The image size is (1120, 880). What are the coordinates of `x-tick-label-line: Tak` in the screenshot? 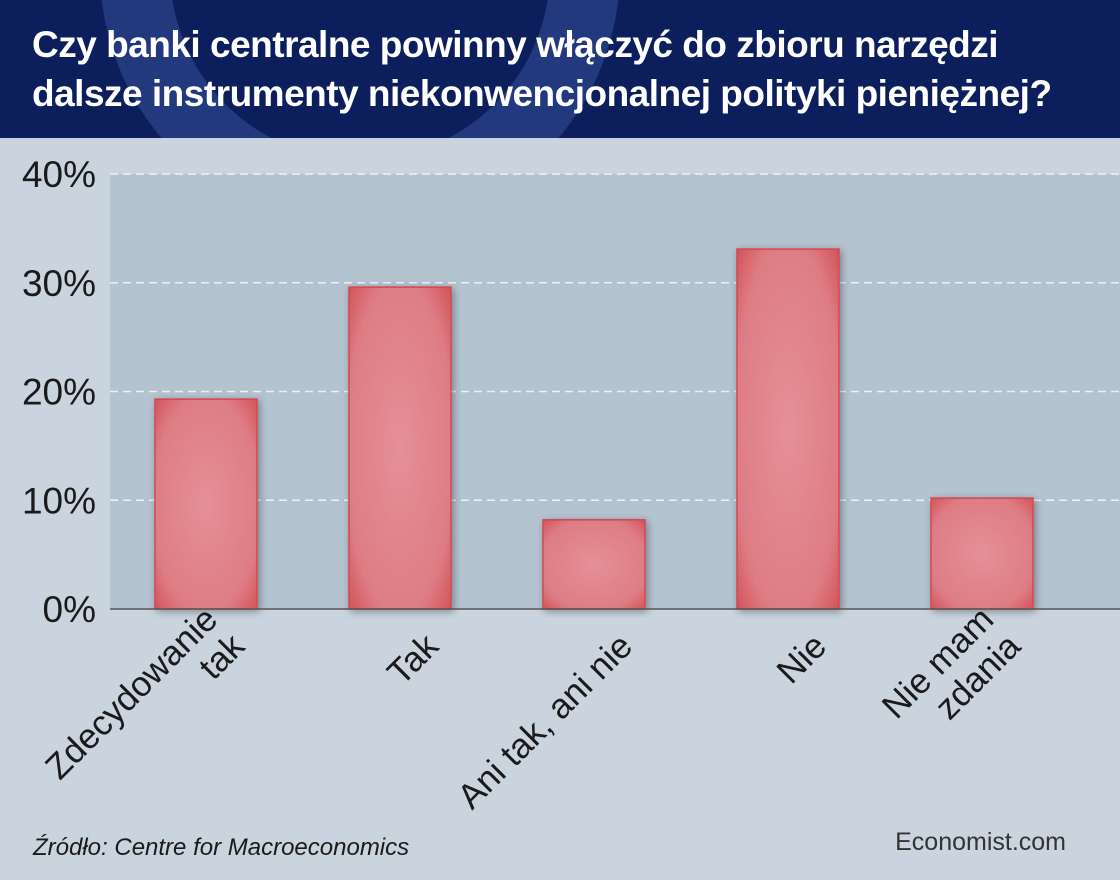 It's located at (413, 659).